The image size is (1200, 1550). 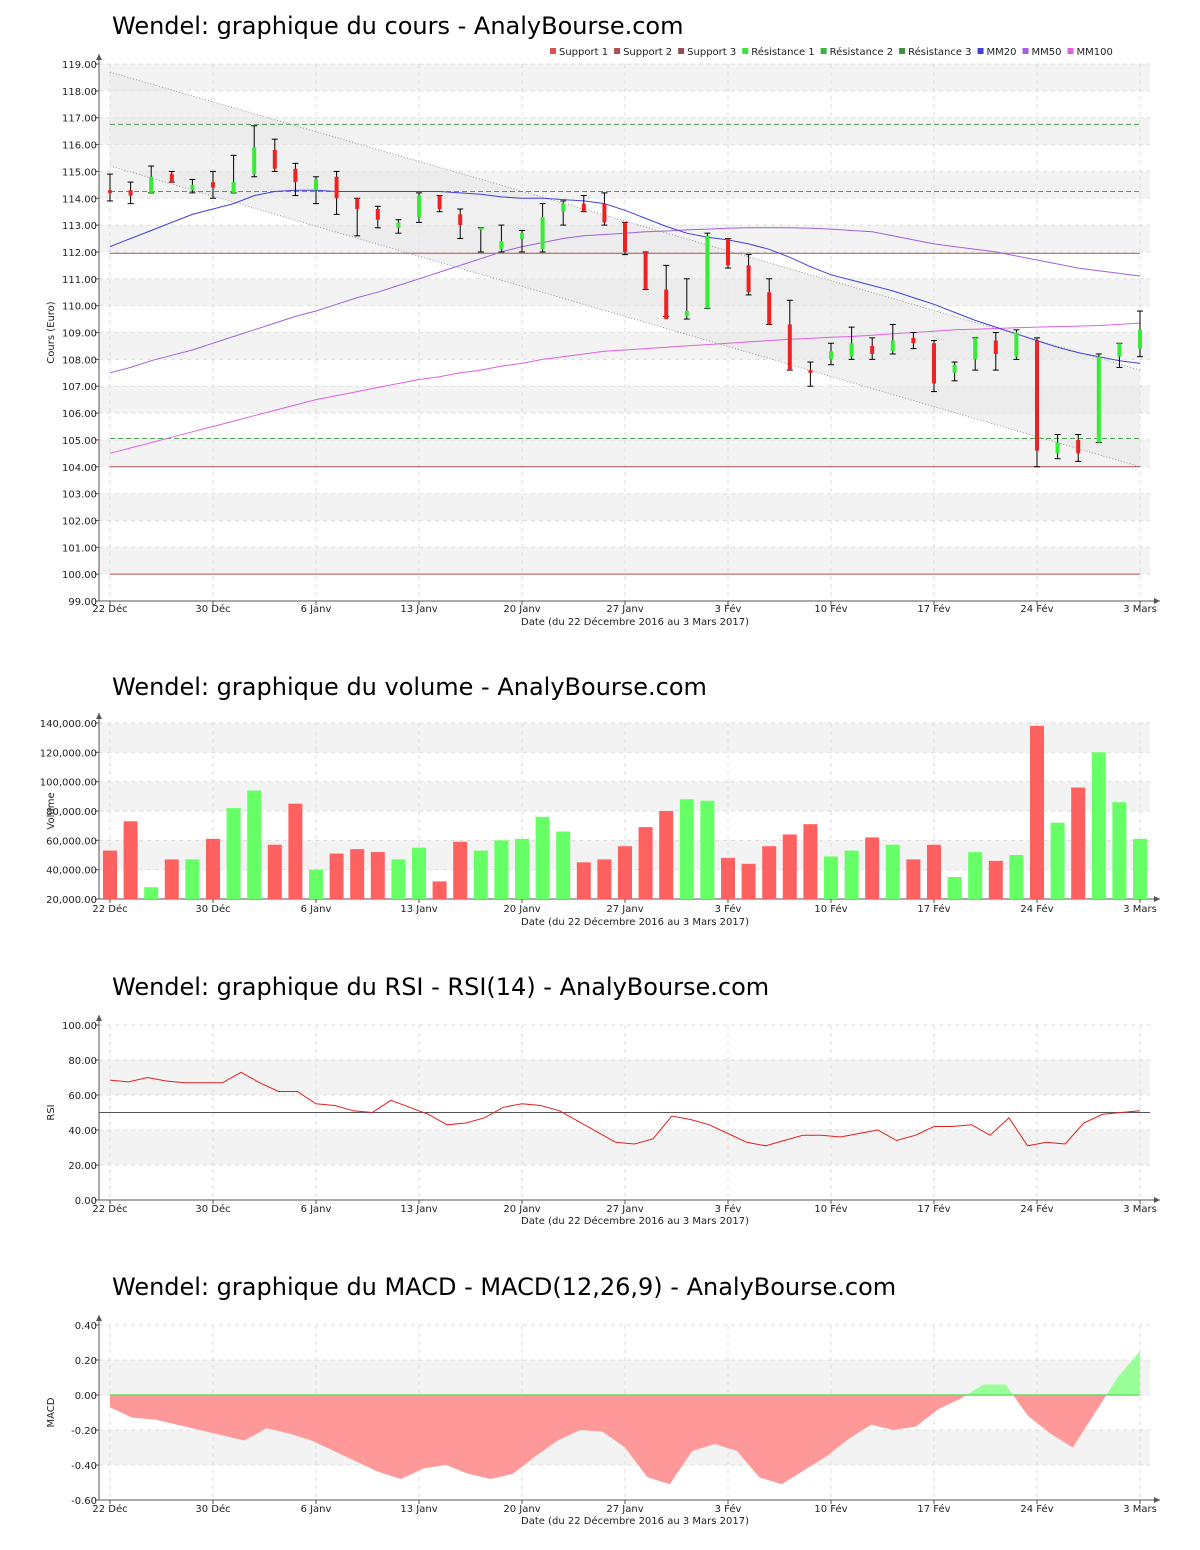 What do you see at coordinates (79, 65) in the screenshot?
I see `y-tick-label: 119.00` at bounding box center [79, 65].